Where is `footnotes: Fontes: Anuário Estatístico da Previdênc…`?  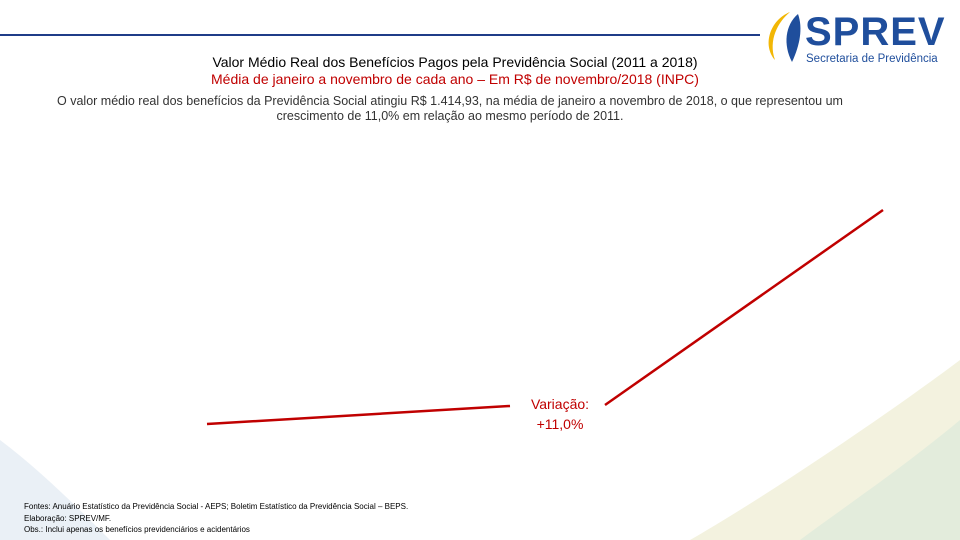
footnotes: Fontes: Anuário Estatístico da Previdênc… is located at coordinates (216, 518).